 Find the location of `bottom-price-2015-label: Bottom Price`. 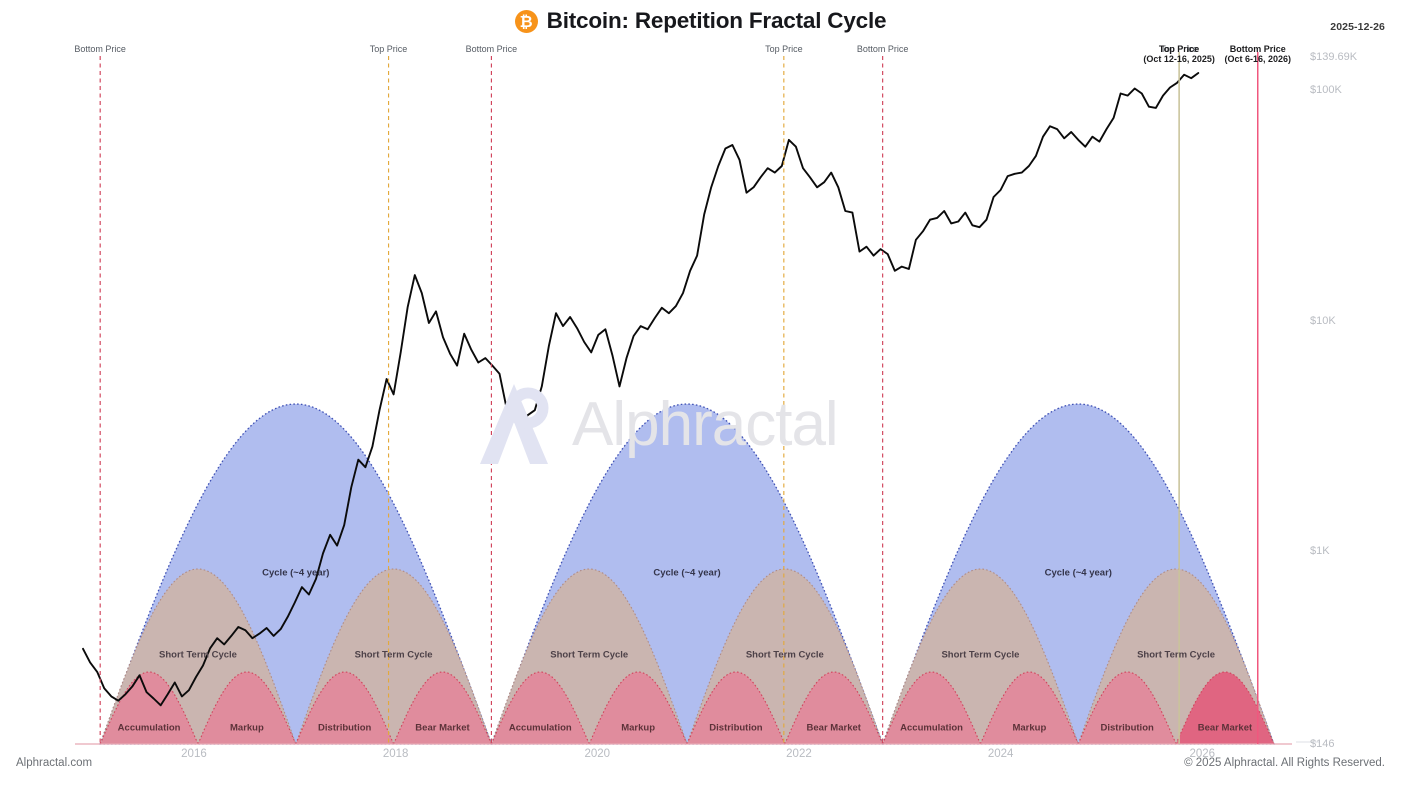

bottom-price-2015-label: Bottom Price is located at coordinates (100, 49).